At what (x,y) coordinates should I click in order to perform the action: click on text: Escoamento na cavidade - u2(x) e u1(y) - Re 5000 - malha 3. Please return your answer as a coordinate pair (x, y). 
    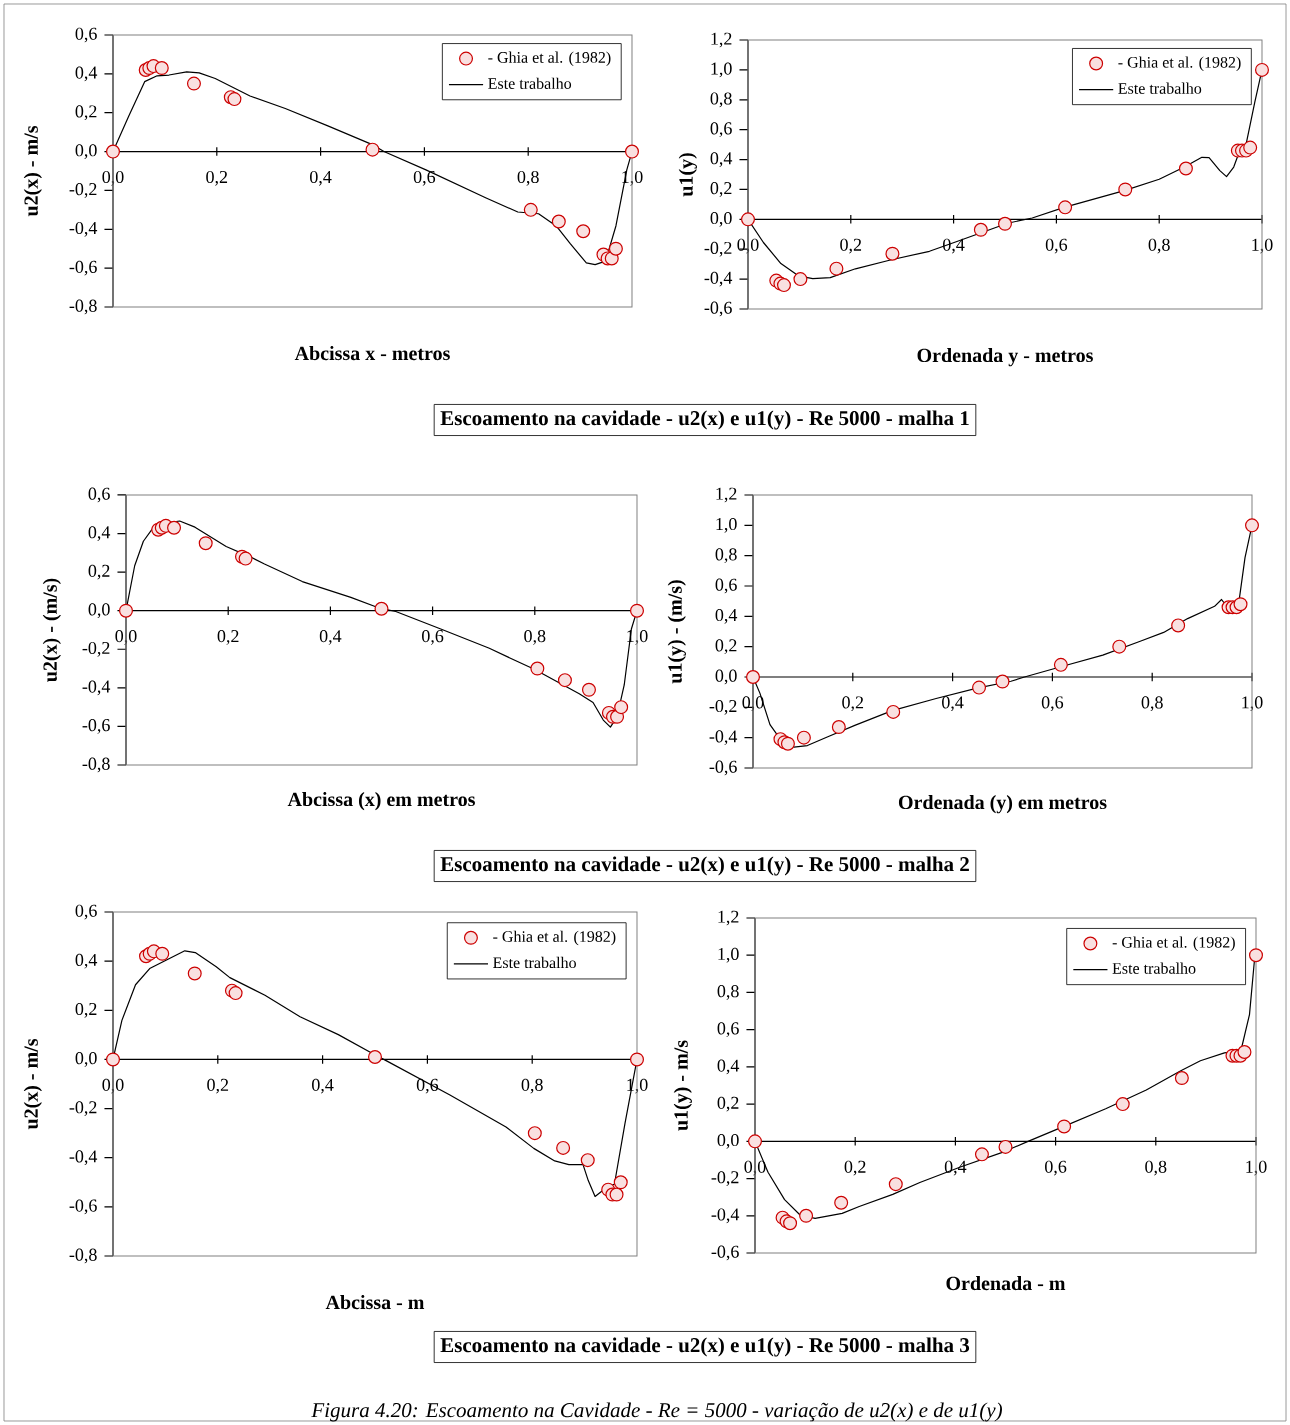
    Looking at the image, I should click on (705, 1347).